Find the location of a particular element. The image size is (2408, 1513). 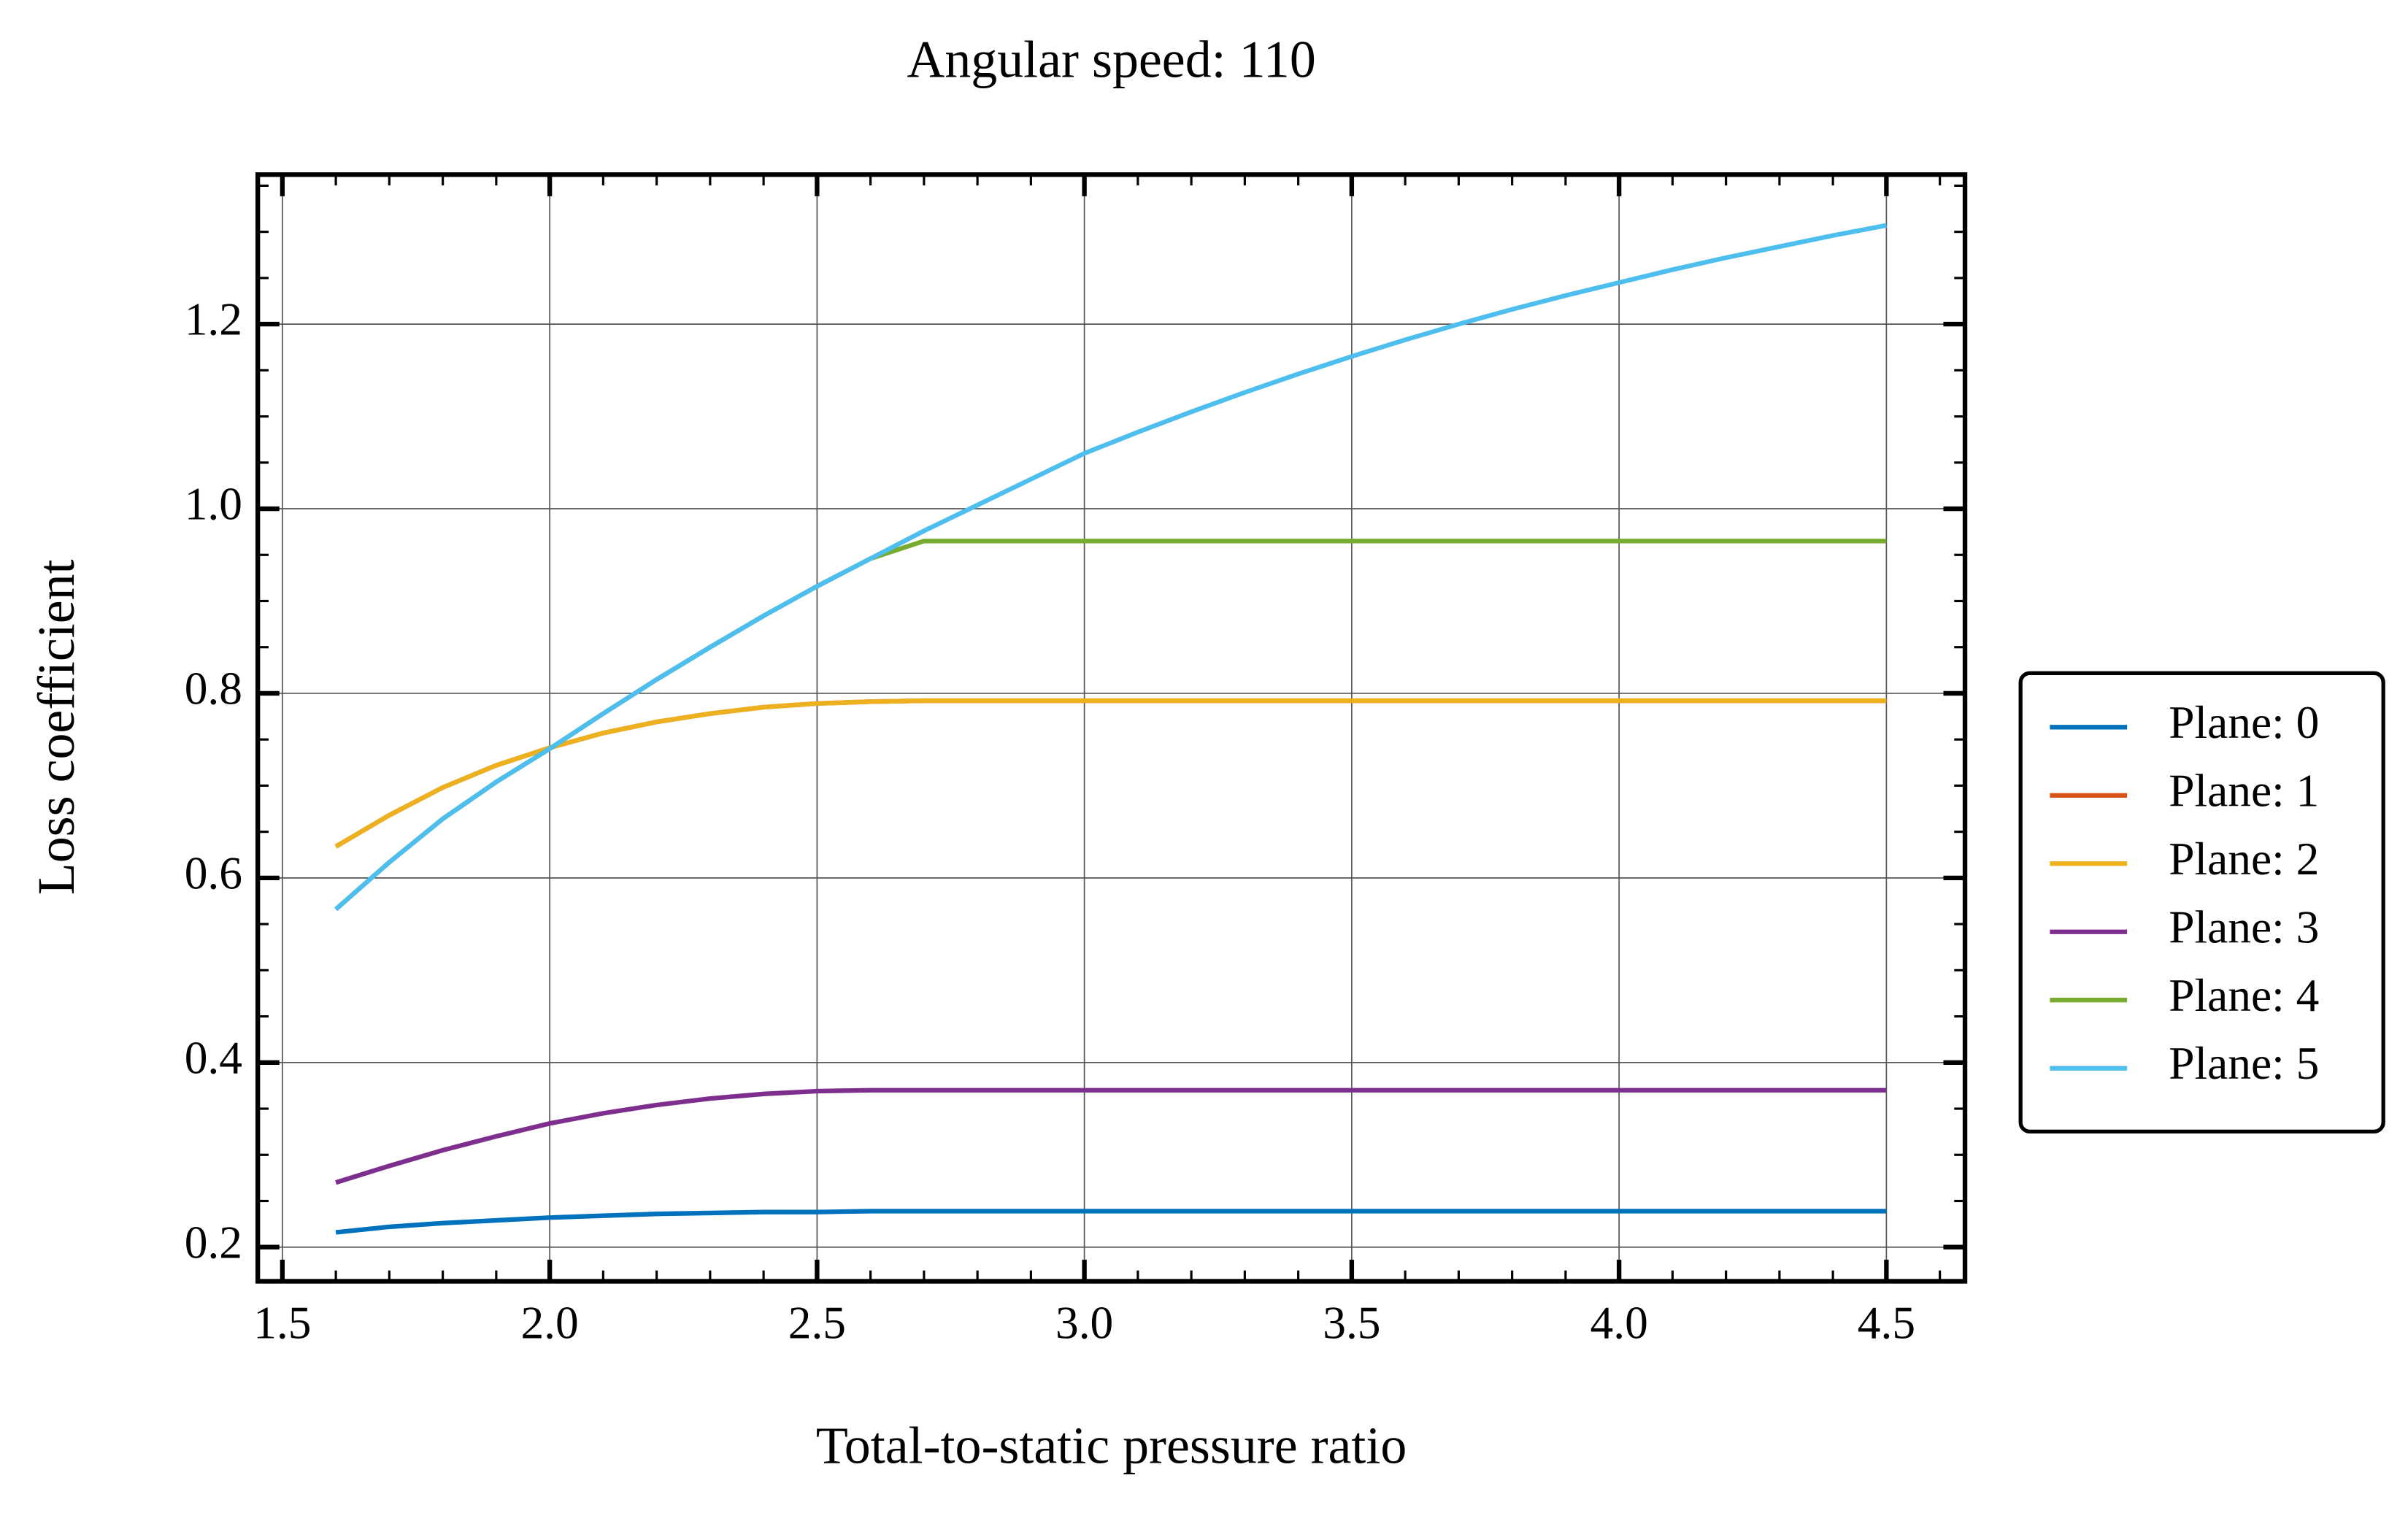

y-tick-label: 0.8 is located at coordinates (213, 689).